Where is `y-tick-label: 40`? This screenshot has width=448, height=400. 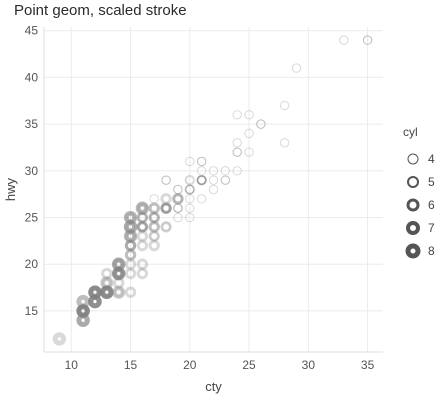 y-tick-label: 40 is located at coordinates (32, 77).